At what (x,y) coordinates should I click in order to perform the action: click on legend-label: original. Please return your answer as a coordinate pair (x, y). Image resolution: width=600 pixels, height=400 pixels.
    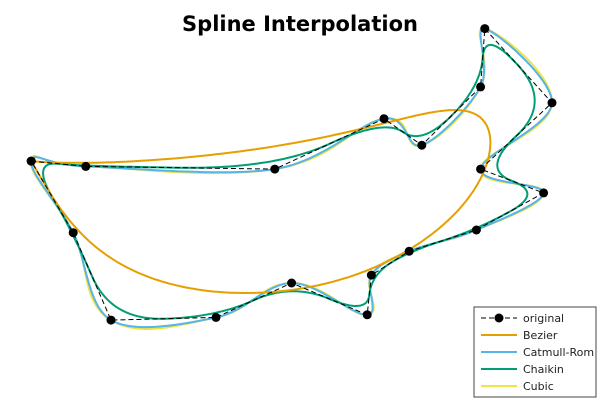
    Looking at the image, I should click on (543, 318).